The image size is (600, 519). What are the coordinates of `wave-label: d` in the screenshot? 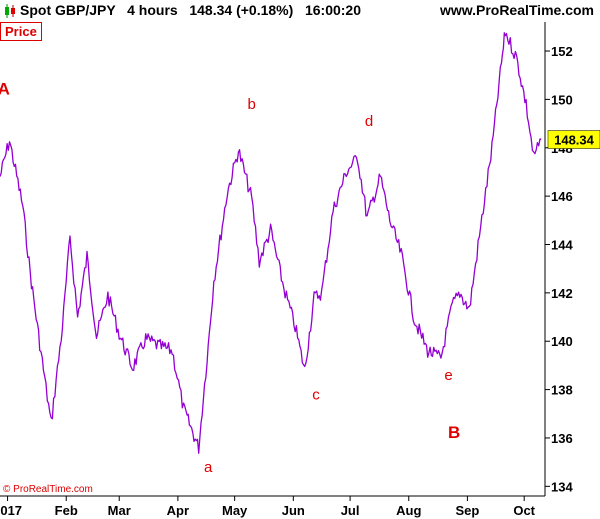 It's located at (369, 121).